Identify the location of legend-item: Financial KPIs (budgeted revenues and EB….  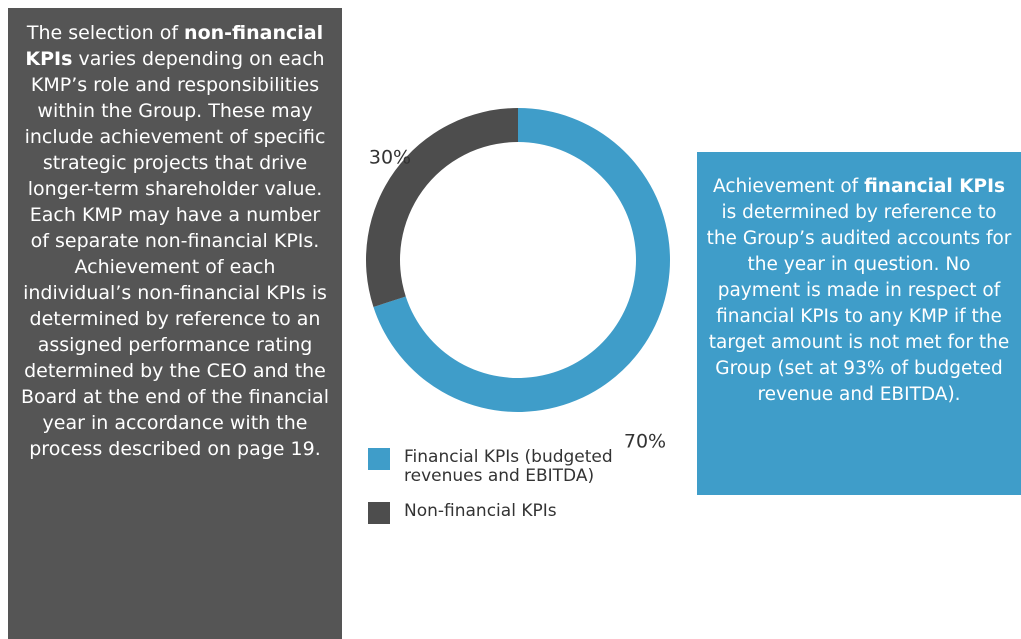
(518, 467).